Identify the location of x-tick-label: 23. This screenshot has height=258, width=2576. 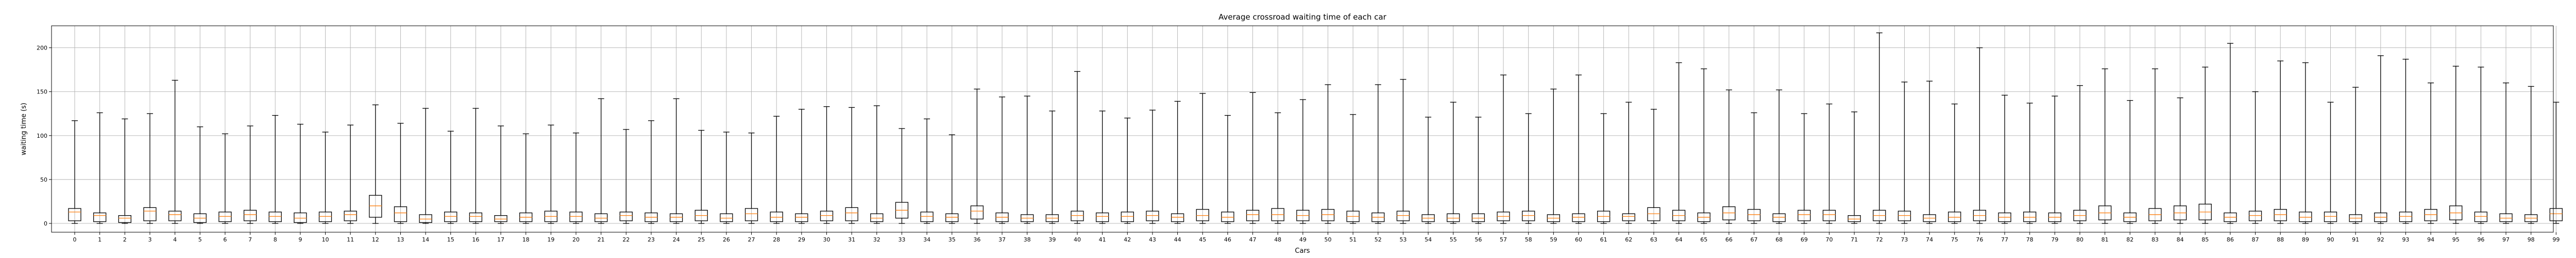
(652, 239).